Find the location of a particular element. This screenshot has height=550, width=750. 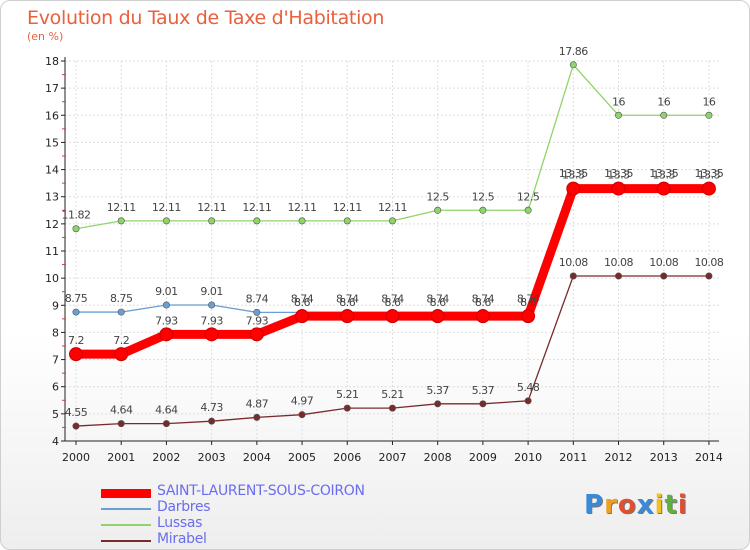

x-tick-label: 2005 is located at coordinates (302, 457).